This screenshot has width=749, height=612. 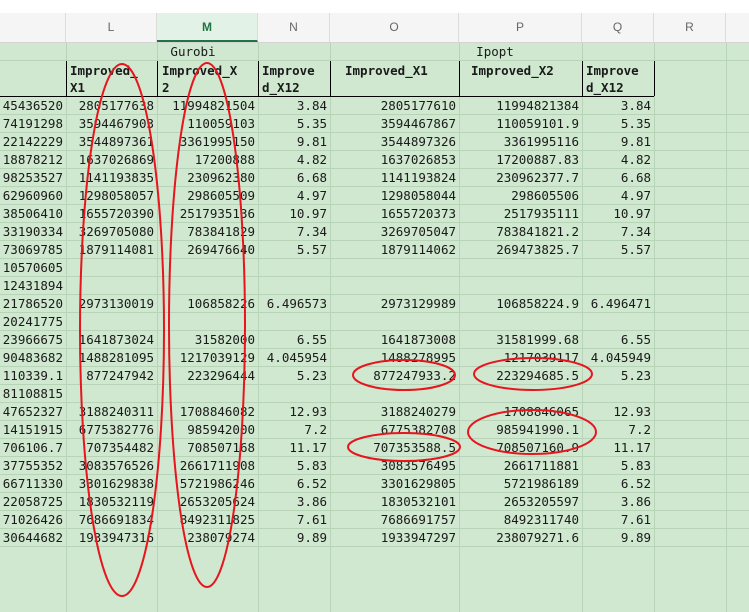 What do you see at coordinates (635, 501) in the screenshot?
I see `table-cell-q: 3.86` at bounding box center [635, 501].